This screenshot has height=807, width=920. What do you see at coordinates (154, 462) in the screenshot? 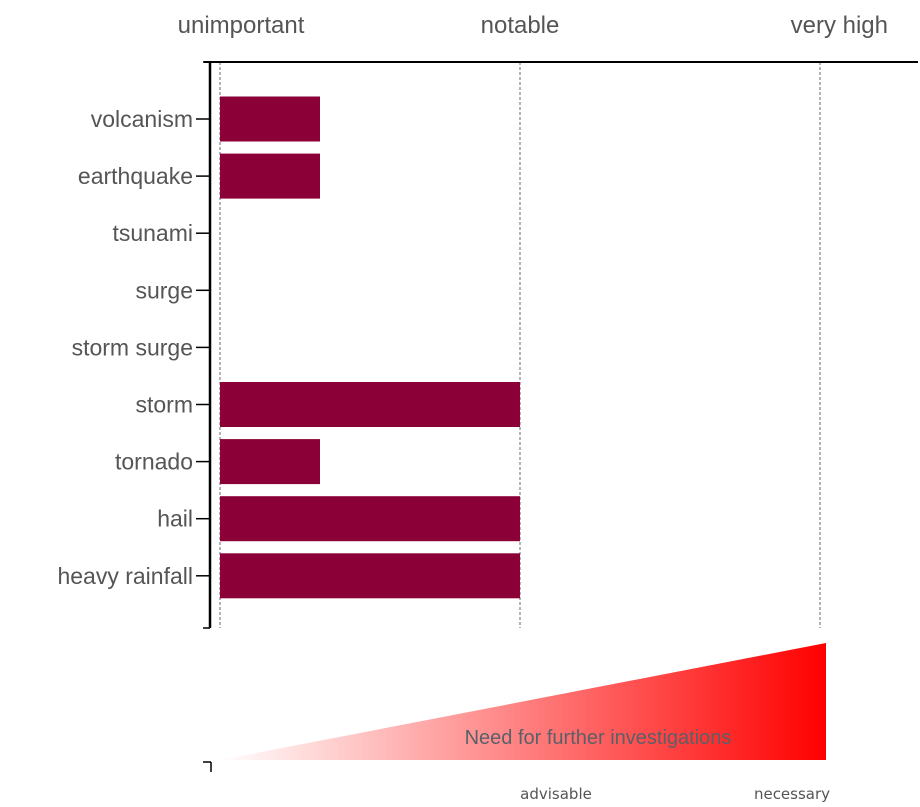
I see `category-label-6: tornado` at bounding box center [154, 462].